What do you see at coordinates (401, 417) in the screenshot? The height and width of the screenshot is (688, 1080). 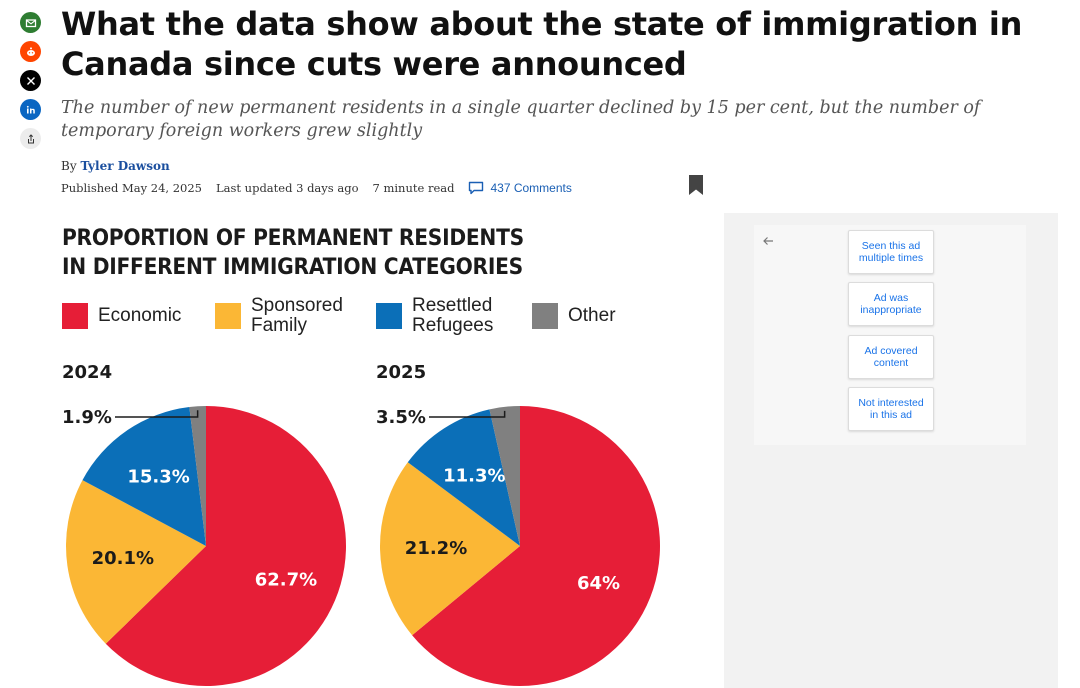 I see `slice-label-other: 3.5%` at bounding box center [401, 417].